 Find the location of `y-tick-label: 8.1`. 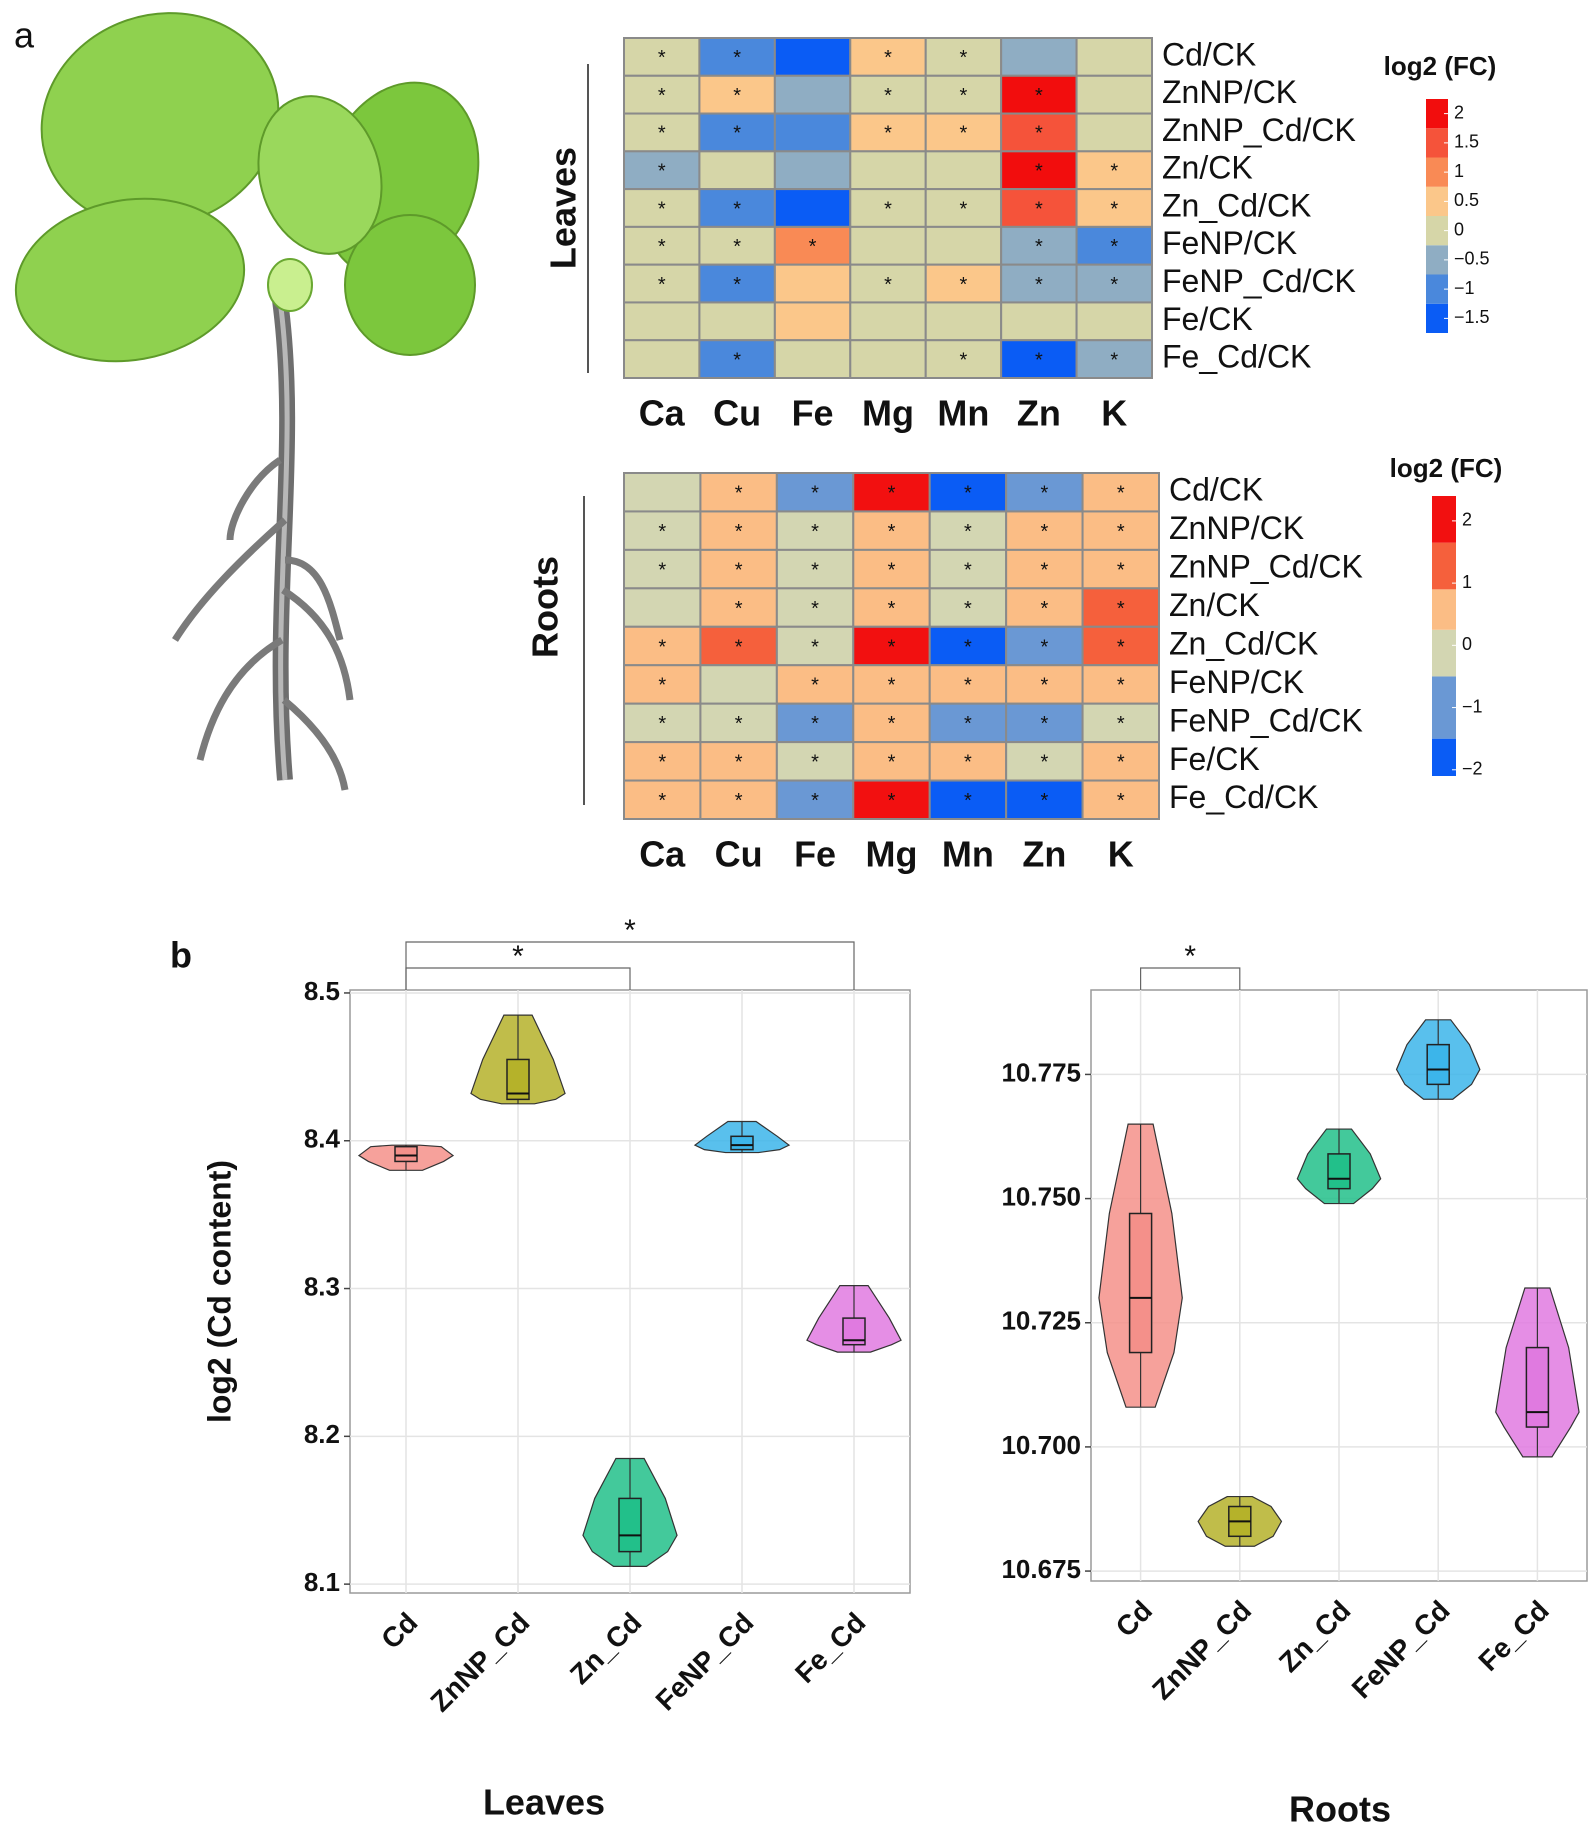

y-tick-label: 8.1 is located at coordinates (322, 1582).